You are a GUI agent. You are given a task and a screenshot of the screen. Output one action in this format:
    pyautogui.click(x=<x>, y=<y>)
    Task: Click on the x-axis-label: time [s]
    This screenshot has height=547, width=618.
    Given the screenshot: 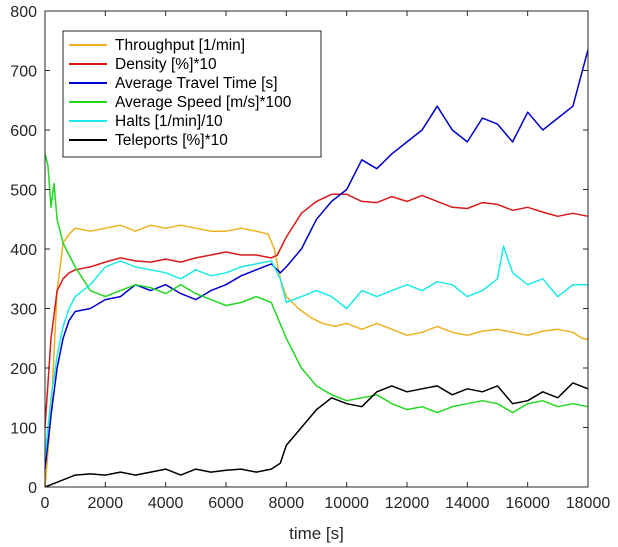 What is the action you would take?
    pyautogui.click(x=316, y=533)
    